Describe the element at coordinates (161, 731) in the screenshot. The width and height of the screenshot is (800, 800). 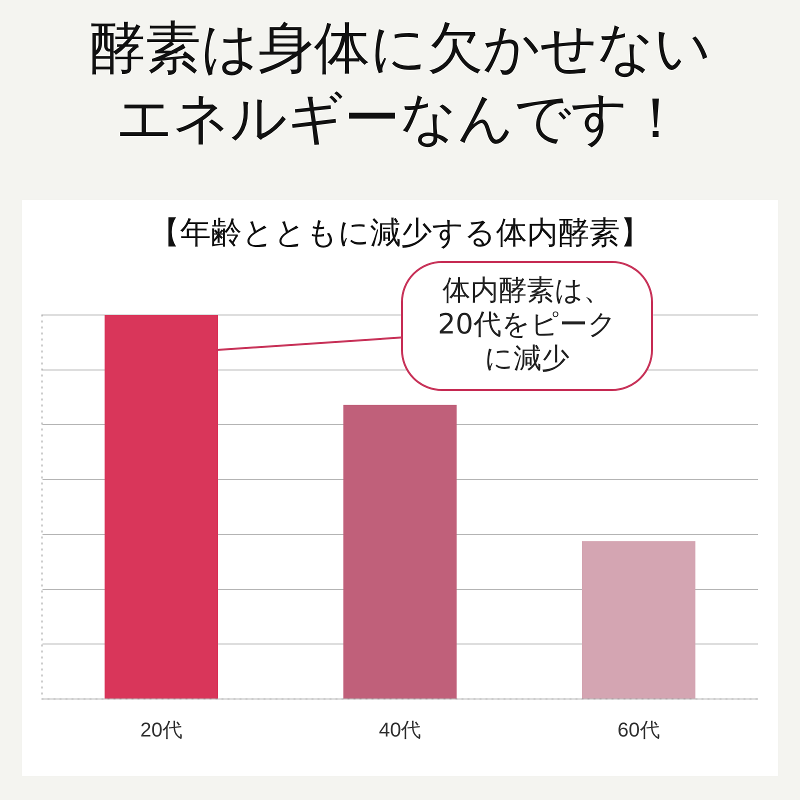
I see `x-tick-label: 20代` at that location.